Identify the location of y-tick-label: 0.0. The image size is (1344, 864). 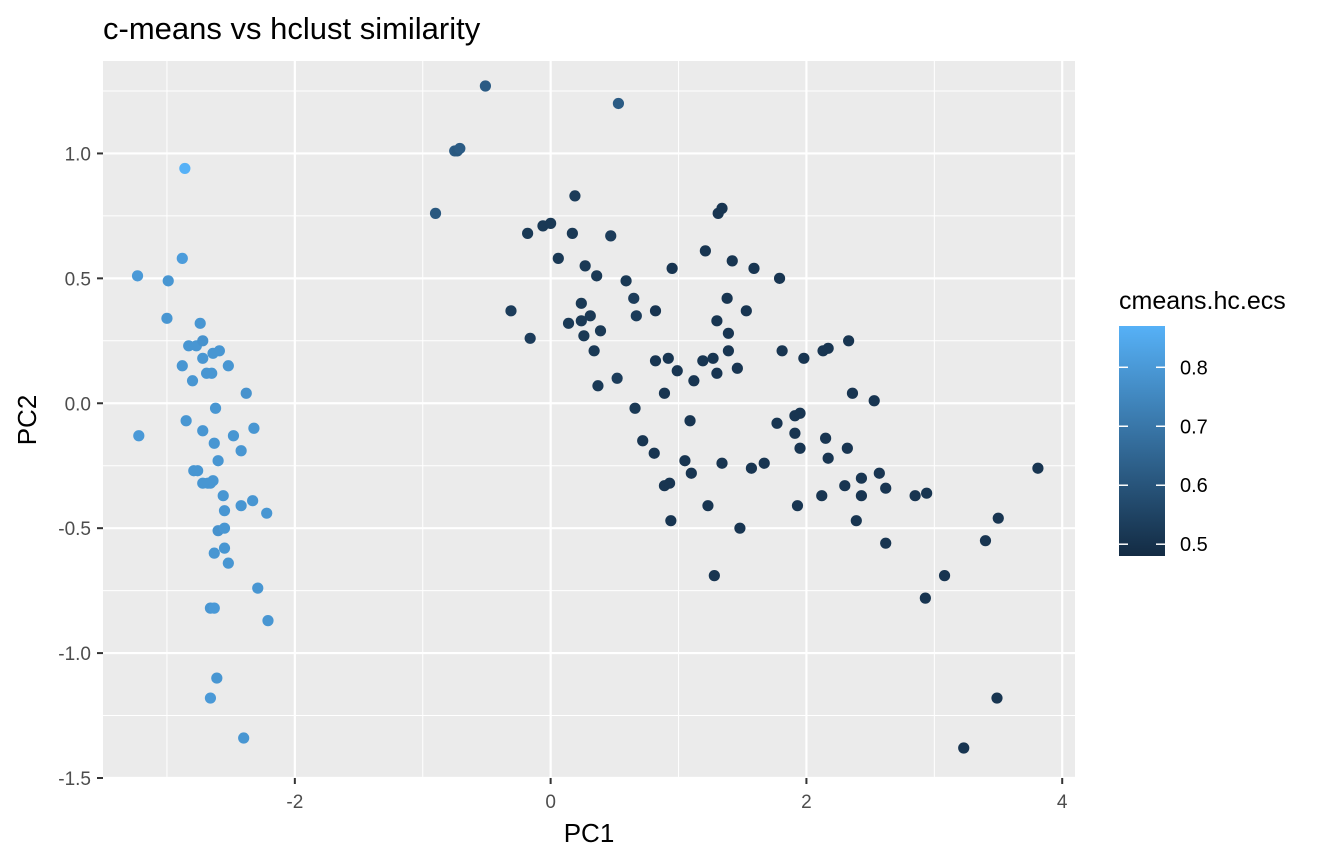
(78, 404).